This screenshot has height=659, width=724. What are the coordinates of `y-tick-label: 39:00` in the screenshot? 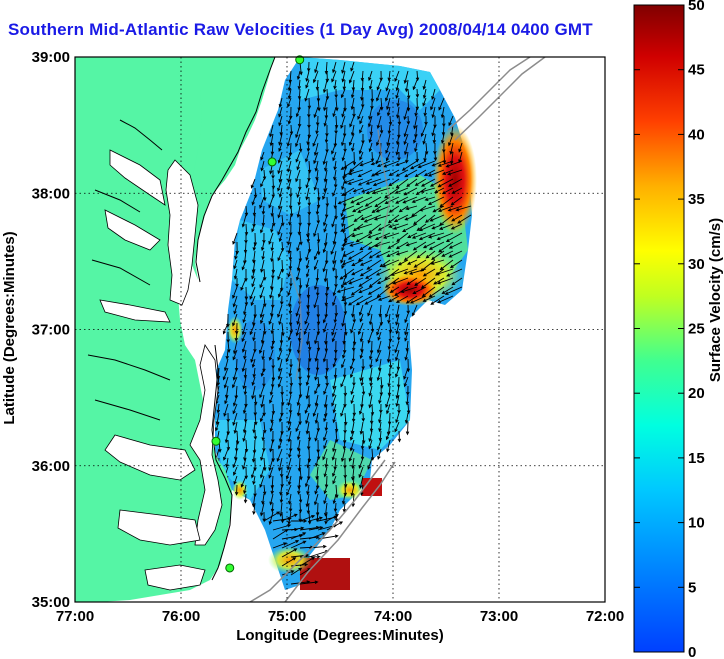 It's located at (51, 57).